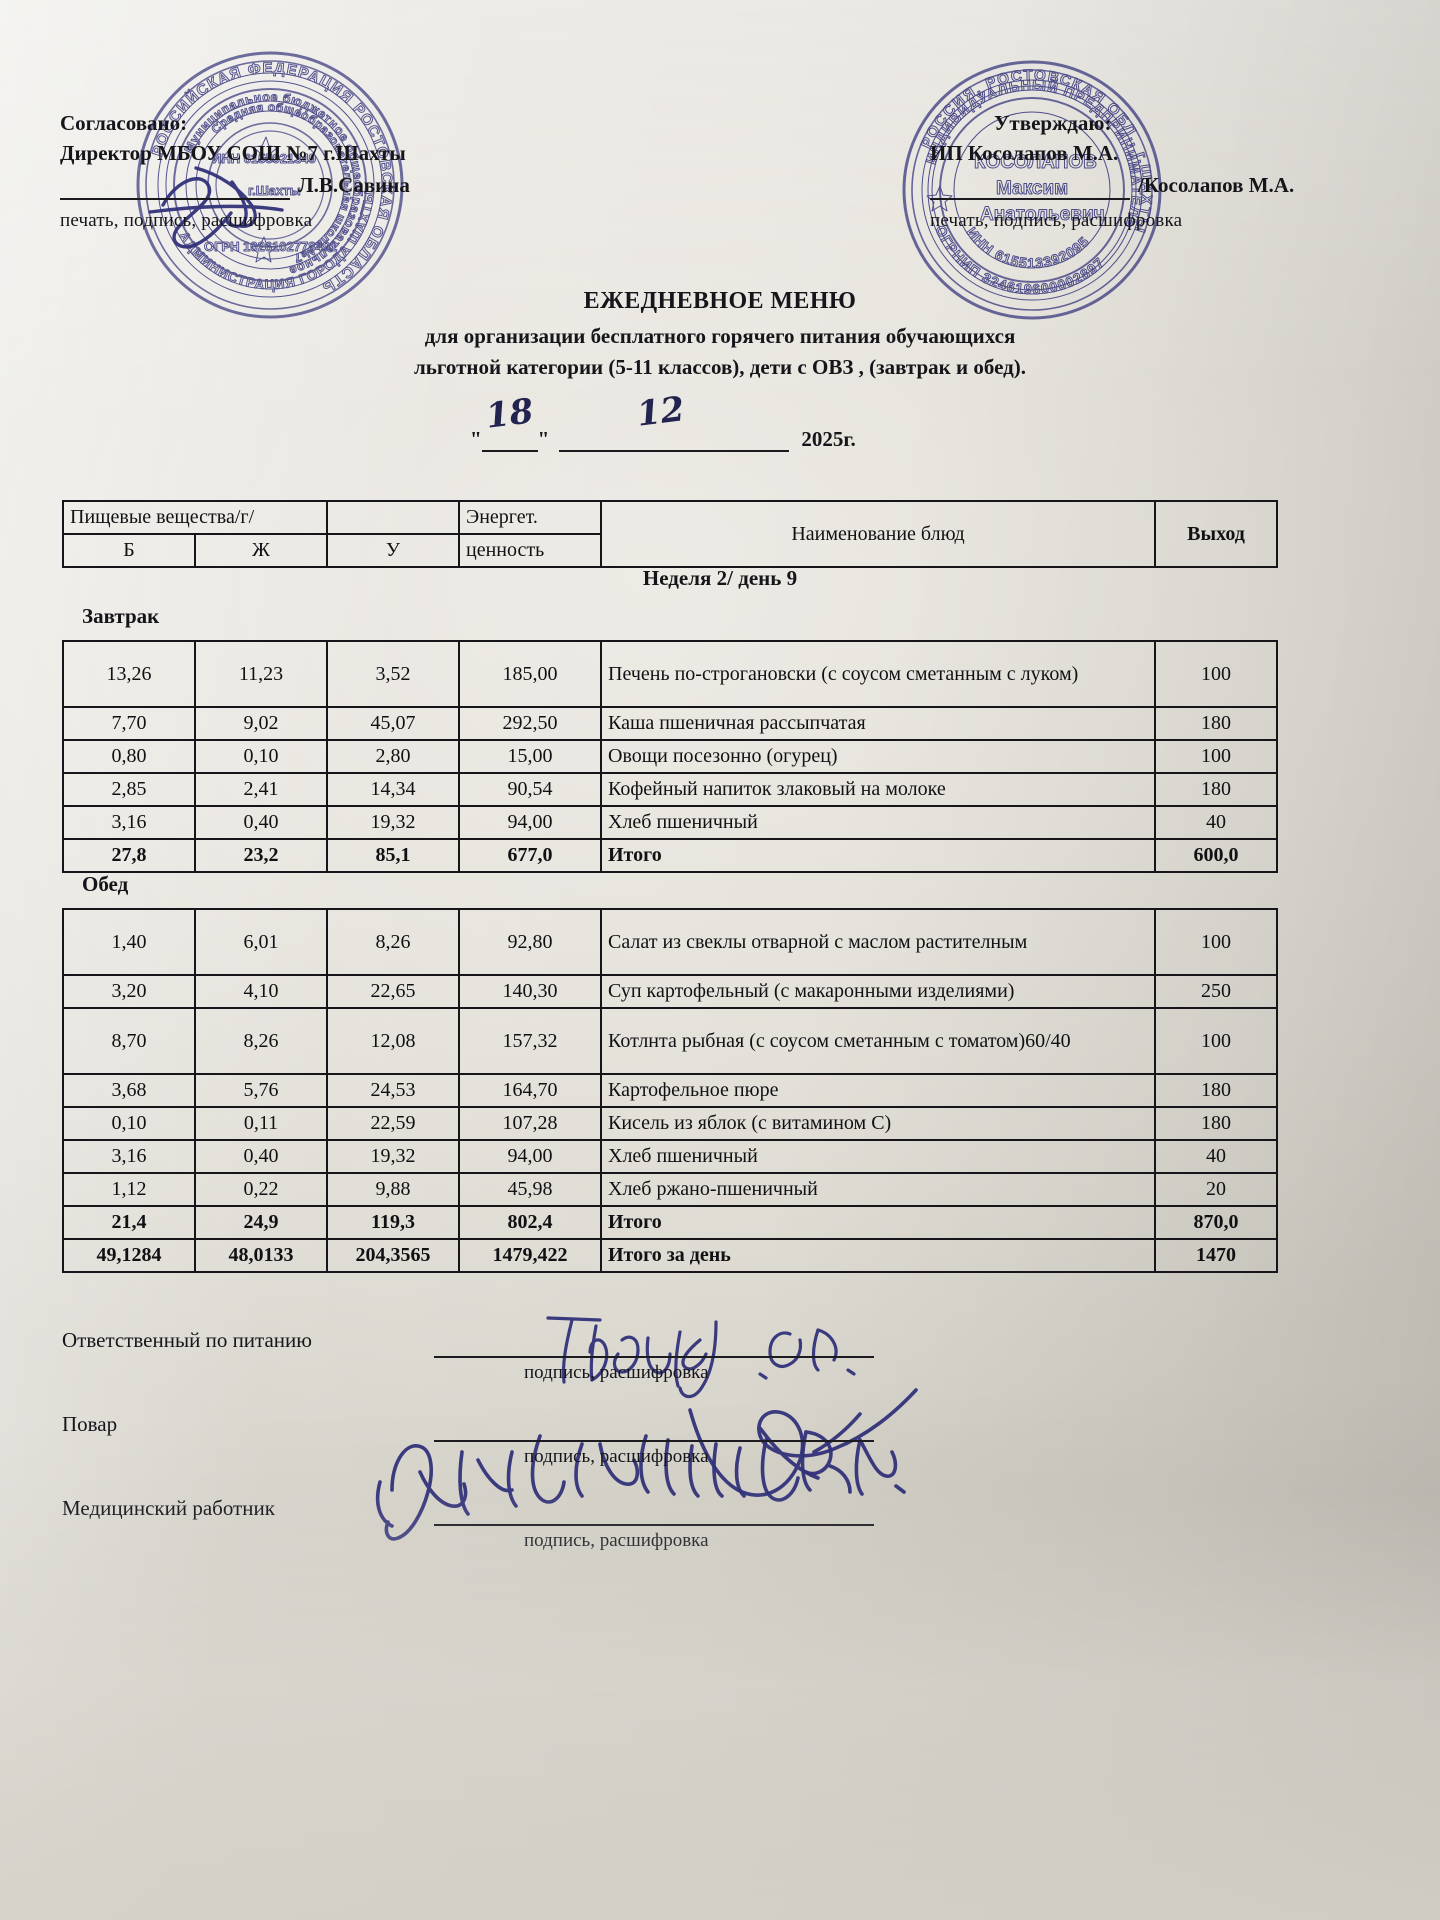 The width and height of the screenshot is (1440, 1920). I want to click on cell-protein: 13,26, so click(129, 674).